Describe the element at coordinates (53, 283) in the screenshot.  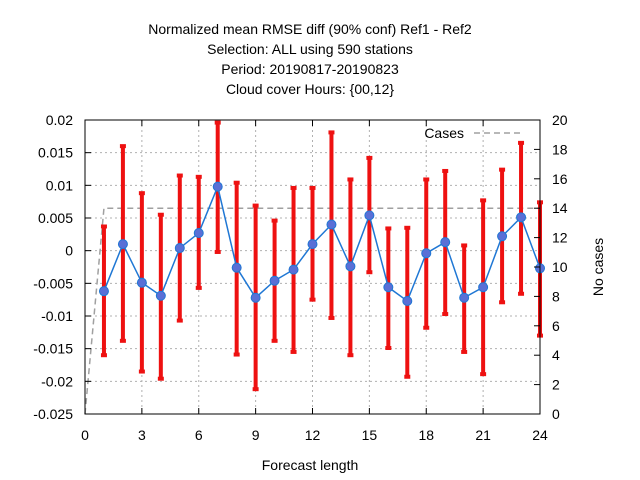
I see `y-tick-label: -0.005` at that location.